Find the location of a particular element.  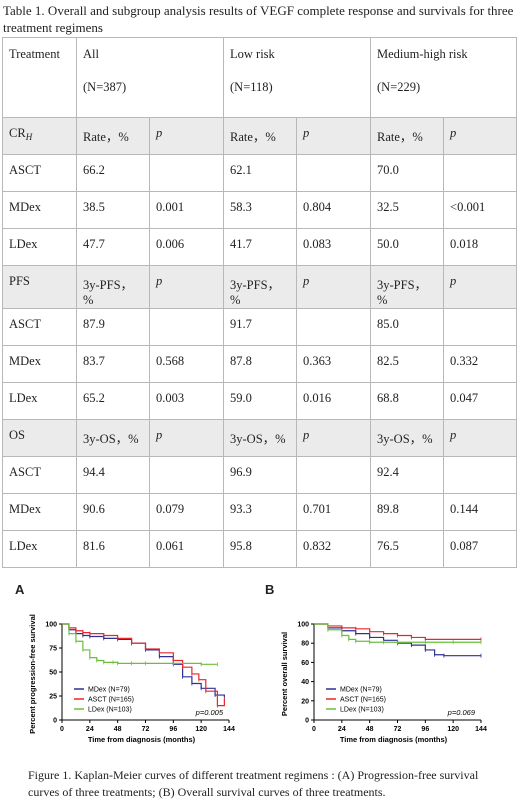

value-cell: 96.9 is located at coordinates (260, 475).